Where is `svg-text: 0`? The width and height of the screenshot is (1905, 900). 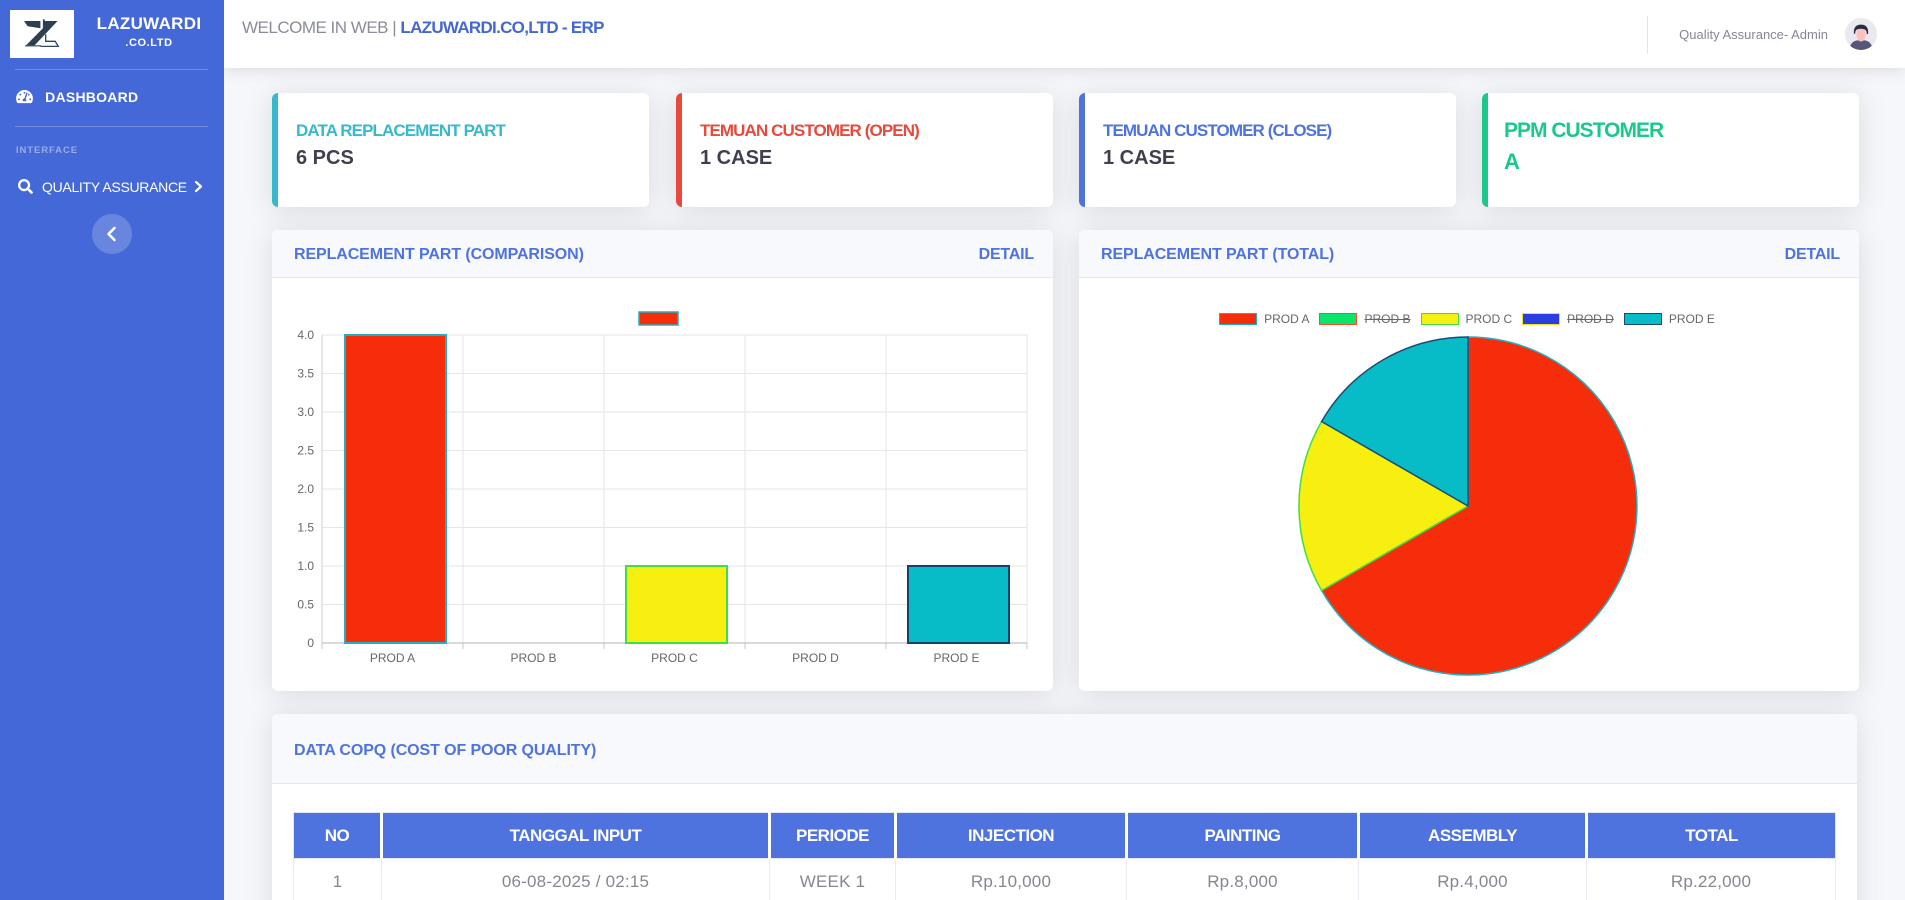
svg-text: 0 is located at coordinates (310, 643).